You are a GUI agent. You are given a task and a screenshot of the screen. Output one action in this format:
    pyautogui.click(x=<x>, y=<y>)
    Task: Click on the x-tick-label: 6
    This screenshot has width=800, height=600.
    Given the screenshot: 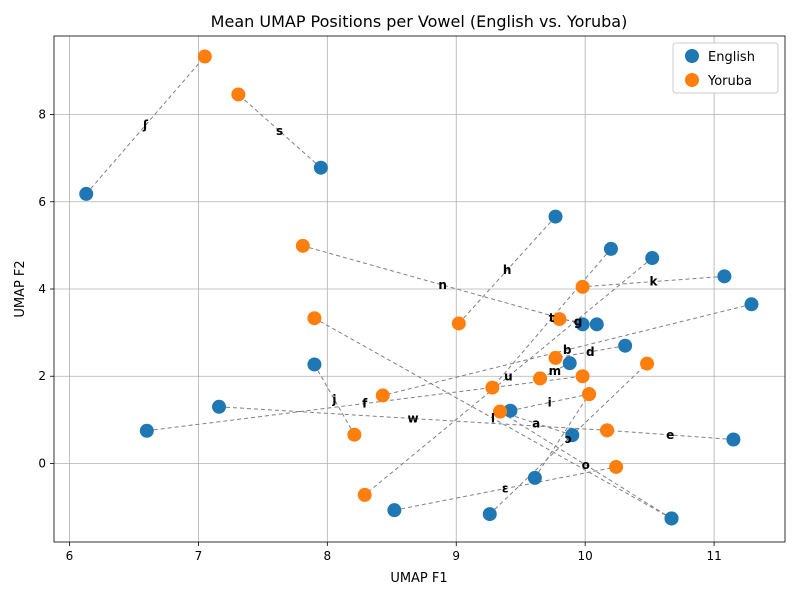 What is the action you would take?
    pyautogui.click(x=70, y=556)
    